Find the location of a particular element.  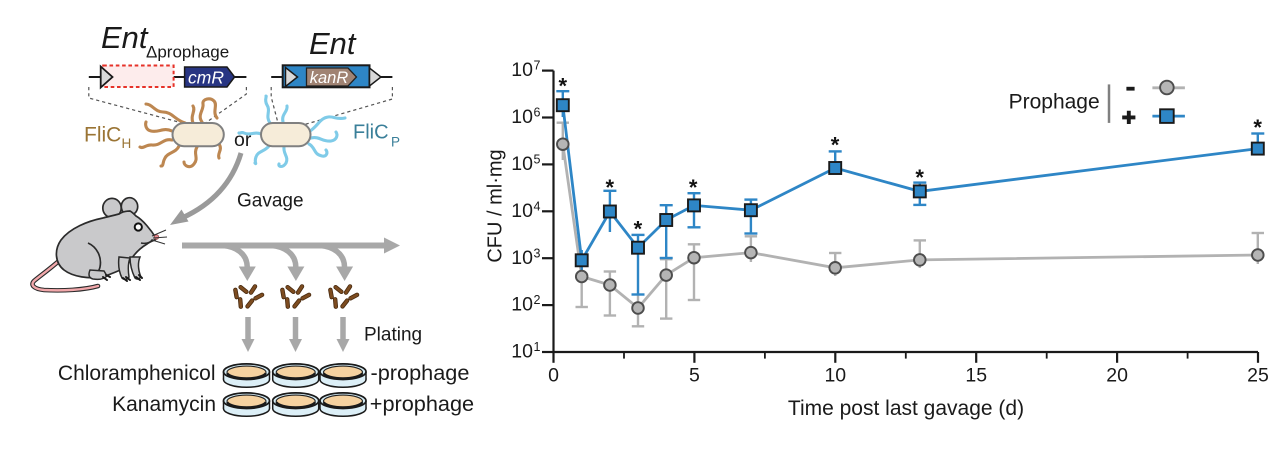

svg-text: CFU / ml·mg is located at coordinates (496, 205).